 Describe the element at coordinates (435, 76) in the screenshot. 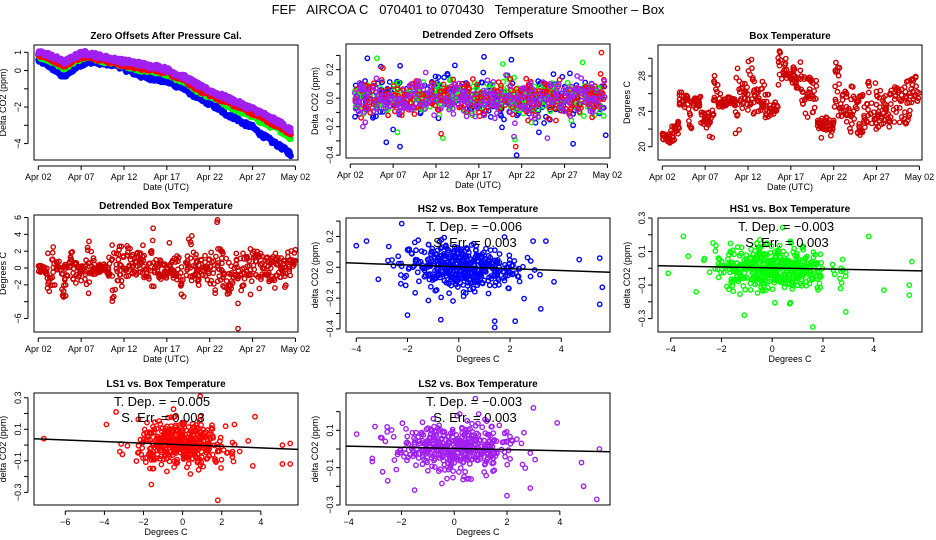

I see `data-point-hs2` at that location.